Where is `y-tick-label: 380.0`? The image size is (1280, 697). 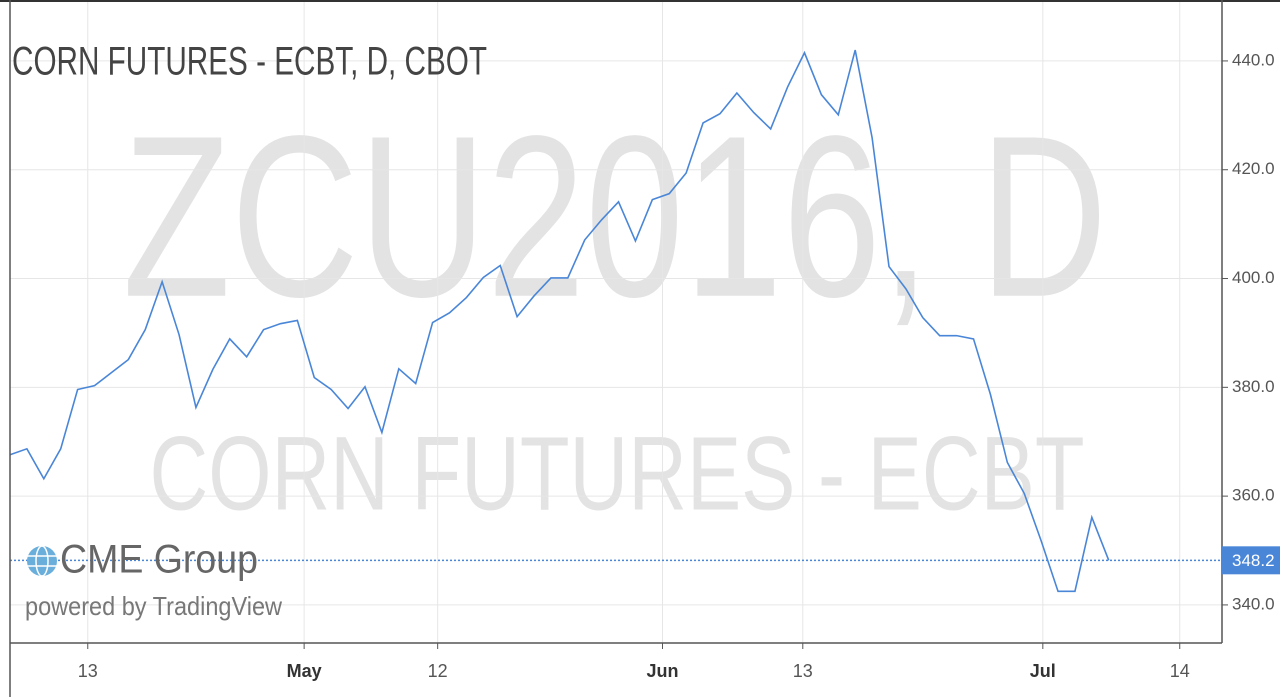
y-tick-label: 380.0 is located at coordinates (1253, 386).